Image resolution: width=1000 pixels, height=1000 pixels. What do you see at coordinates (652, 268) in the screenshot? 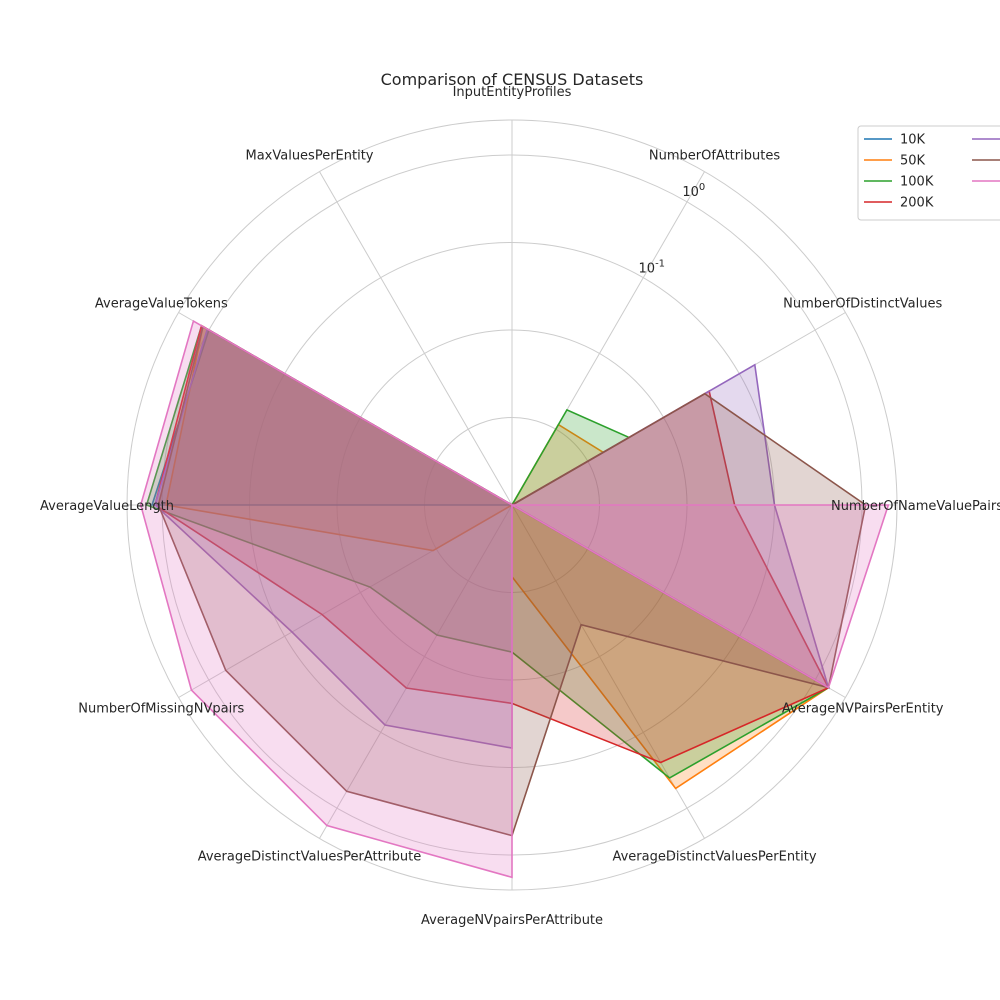
I see `radial-tick-label: 10⁻¹` at bounding box center [652, 268].